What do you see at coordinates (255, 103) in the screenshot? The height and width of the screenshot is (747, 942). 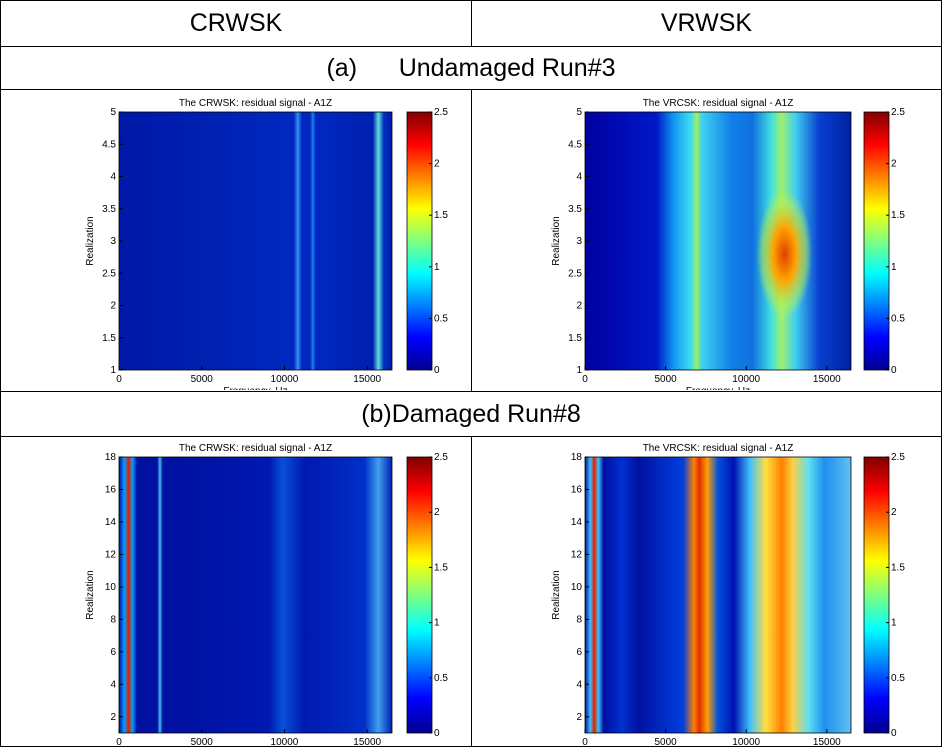 I see `plot-title: The CRWSK: residual signal - A1Z` at bounding box center [255, 103].